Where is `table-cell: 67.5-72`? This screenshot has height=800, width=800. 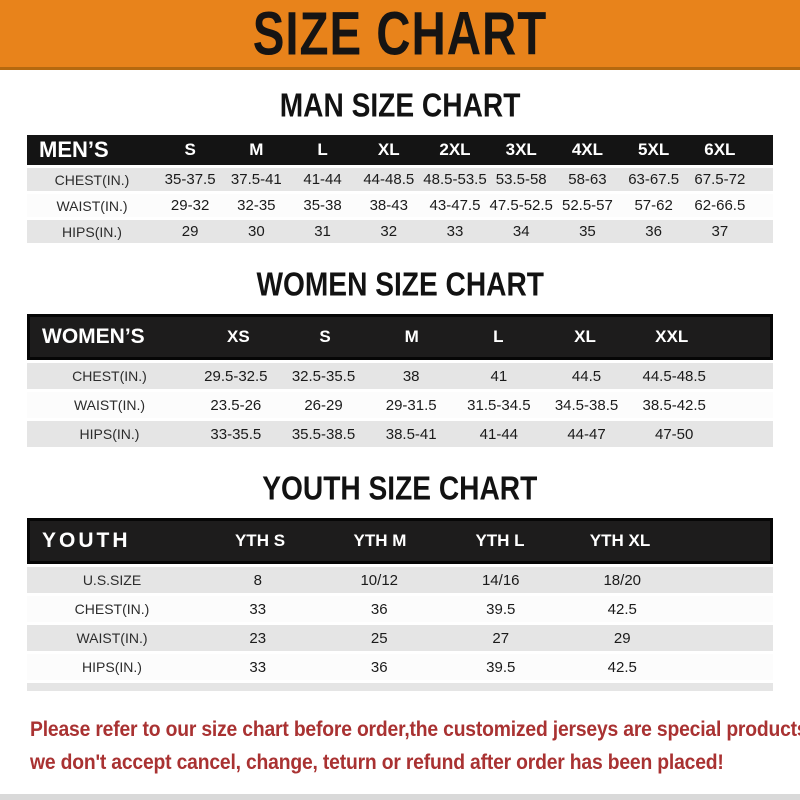
table-cell: 67.5-72 is located at coordinates (720, 179).